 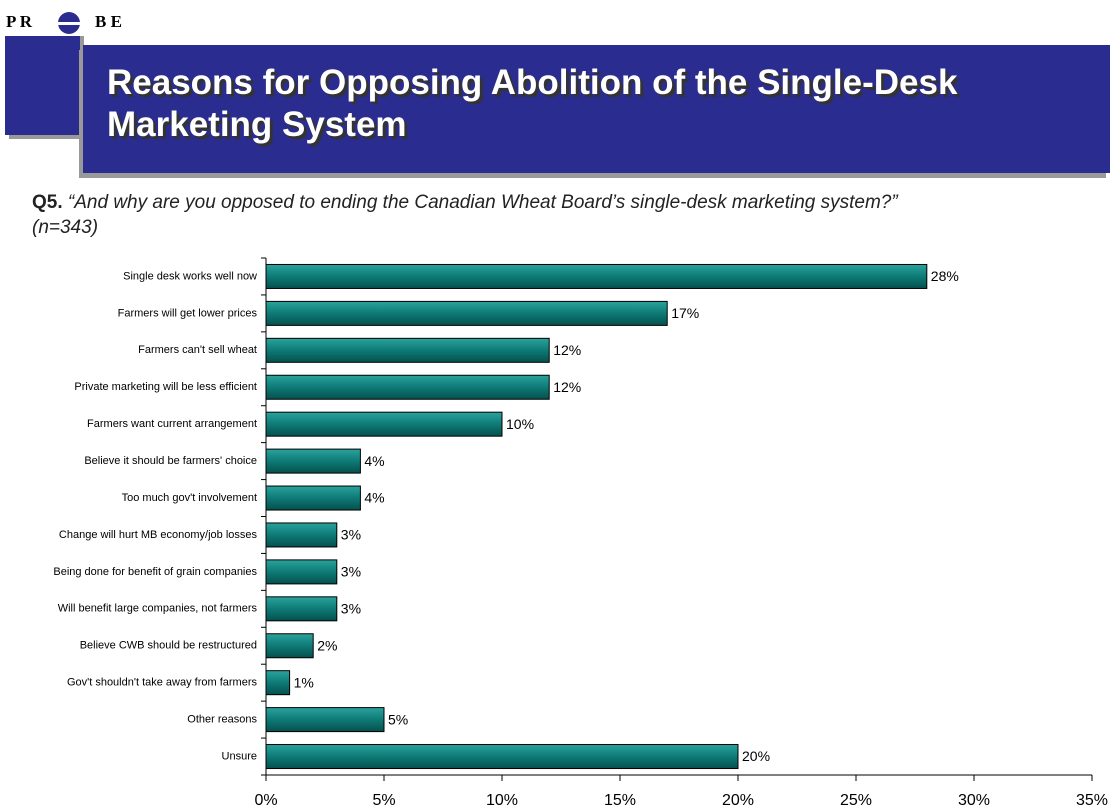 I want to click on value-label: 5%, so click(x=398, y=719).